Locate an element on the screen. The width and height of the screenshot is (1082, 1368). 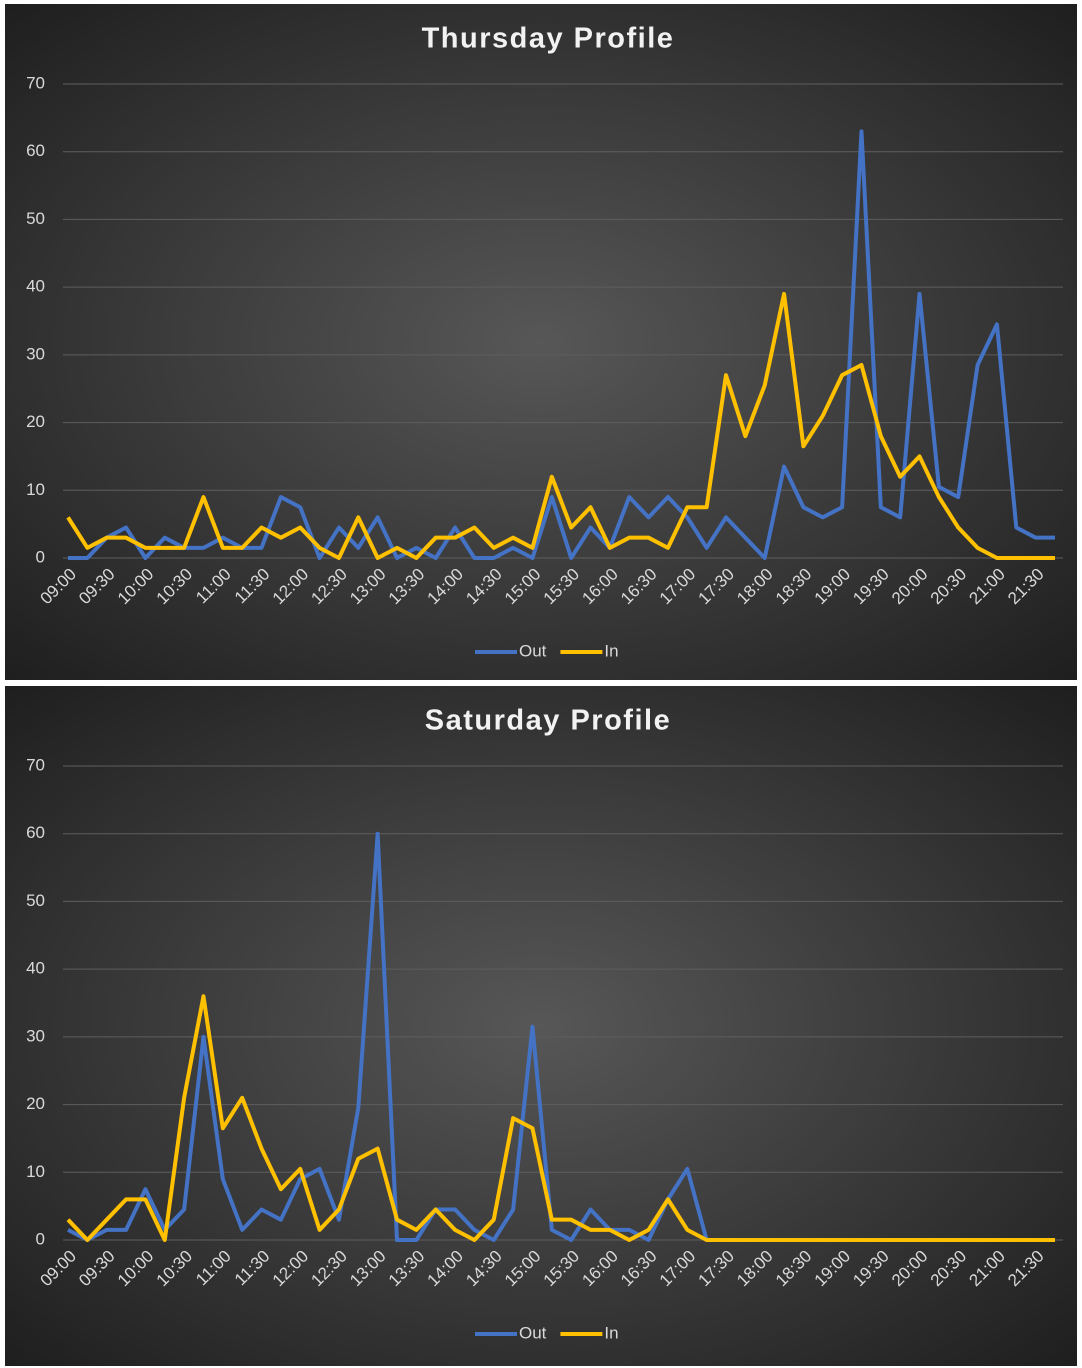
chart-title: Thursday Profile is located at coordinates (548, 39).